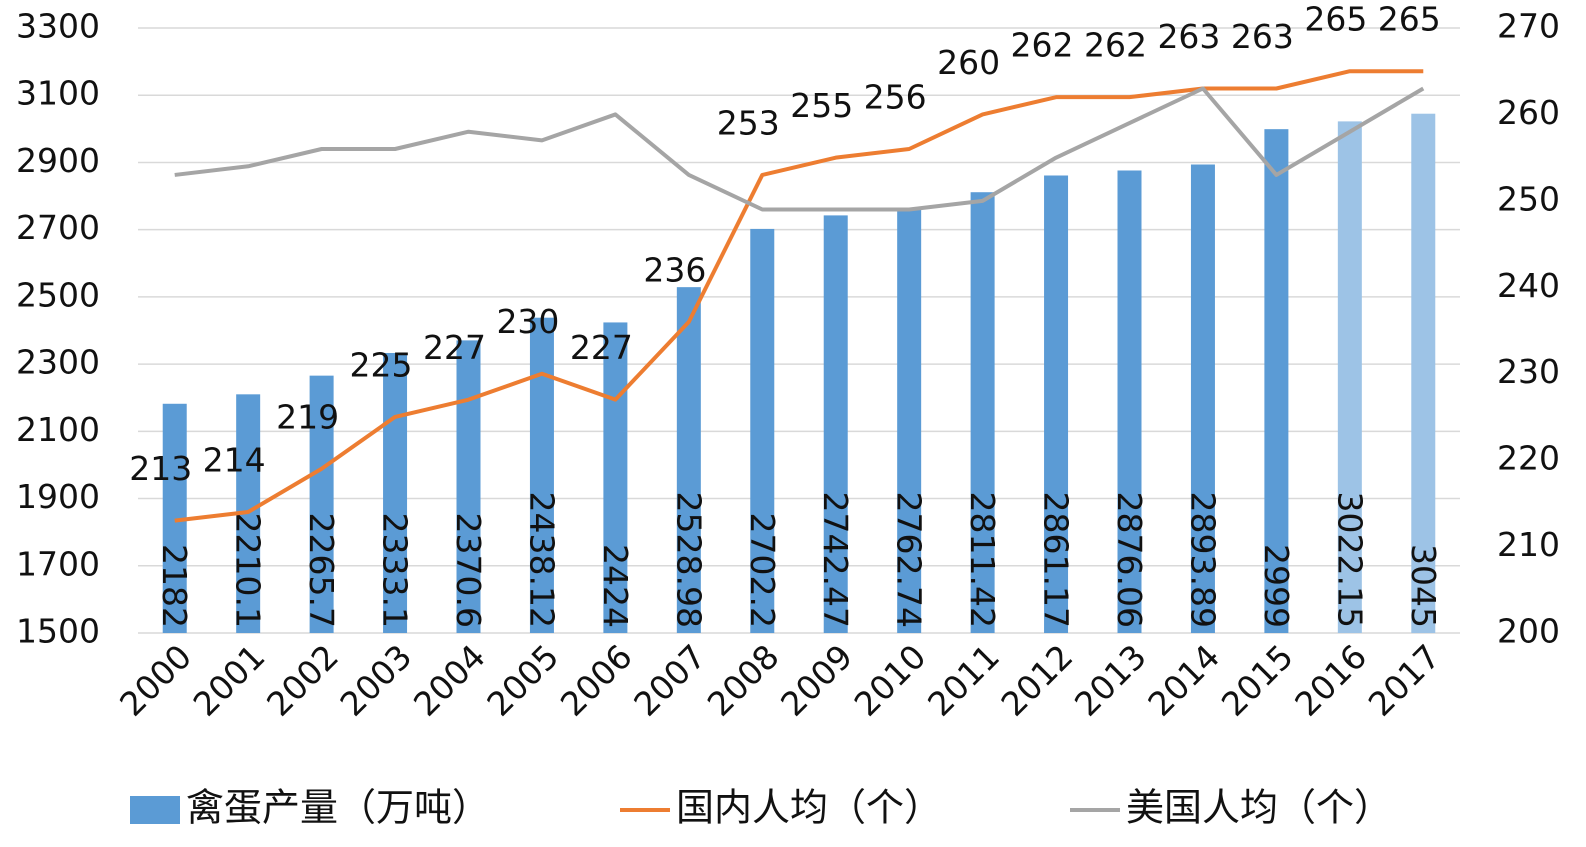 The image size is (1586, 847). What do you see at coordinates (1528, 371) in the screenshot?
I see `y2-tick-label: 230` at bounding box center [1528, 371].